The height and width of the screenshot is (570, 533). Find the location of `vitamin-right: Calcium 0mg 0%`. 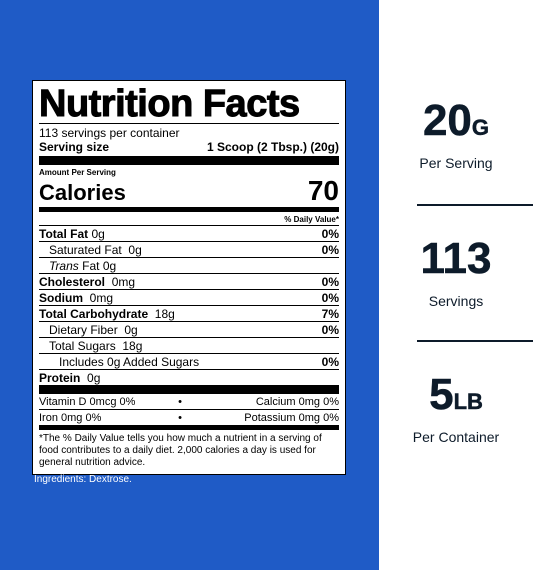

vitamin-right: Calcium 0mg 0% is located at coordinates (297, 401).